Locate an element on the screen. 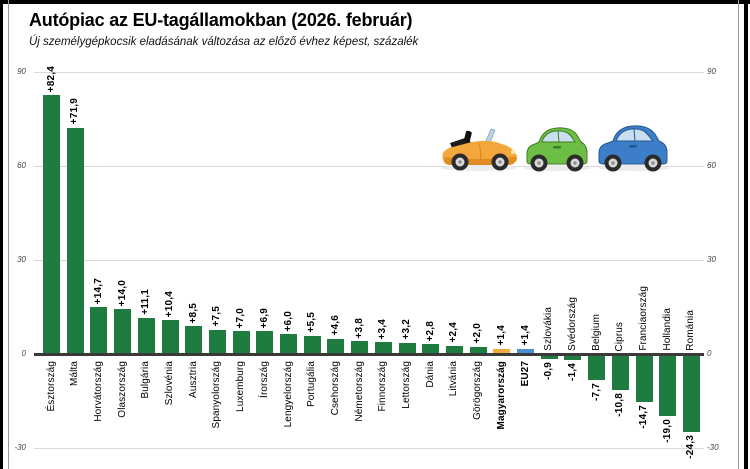 This screenshot has height=469, width=750. bar-value-label: +7,0 is located at coordinates (241, 318).